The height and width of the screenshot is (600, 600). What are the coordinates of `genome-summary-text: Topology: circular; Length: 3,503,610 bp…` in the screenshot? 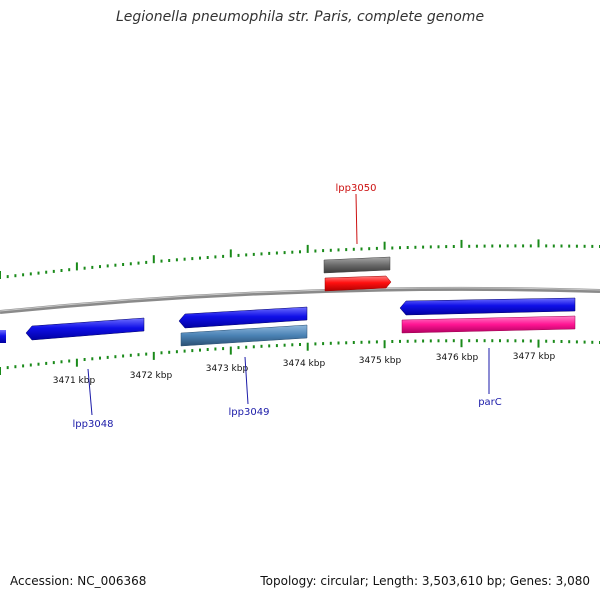 It's located at (425, 581).